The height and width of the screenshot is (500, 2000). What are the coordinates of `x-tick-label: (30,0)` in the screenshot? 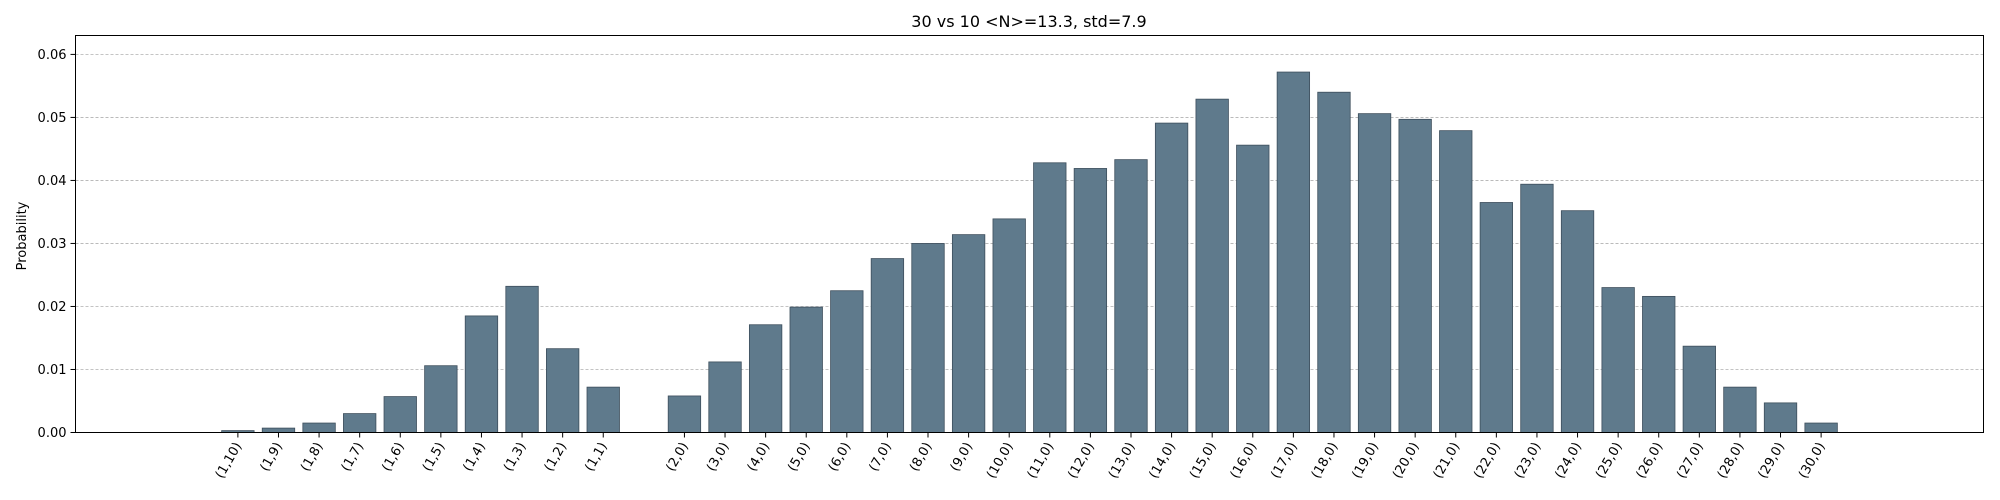 It's located at (1812, 460).